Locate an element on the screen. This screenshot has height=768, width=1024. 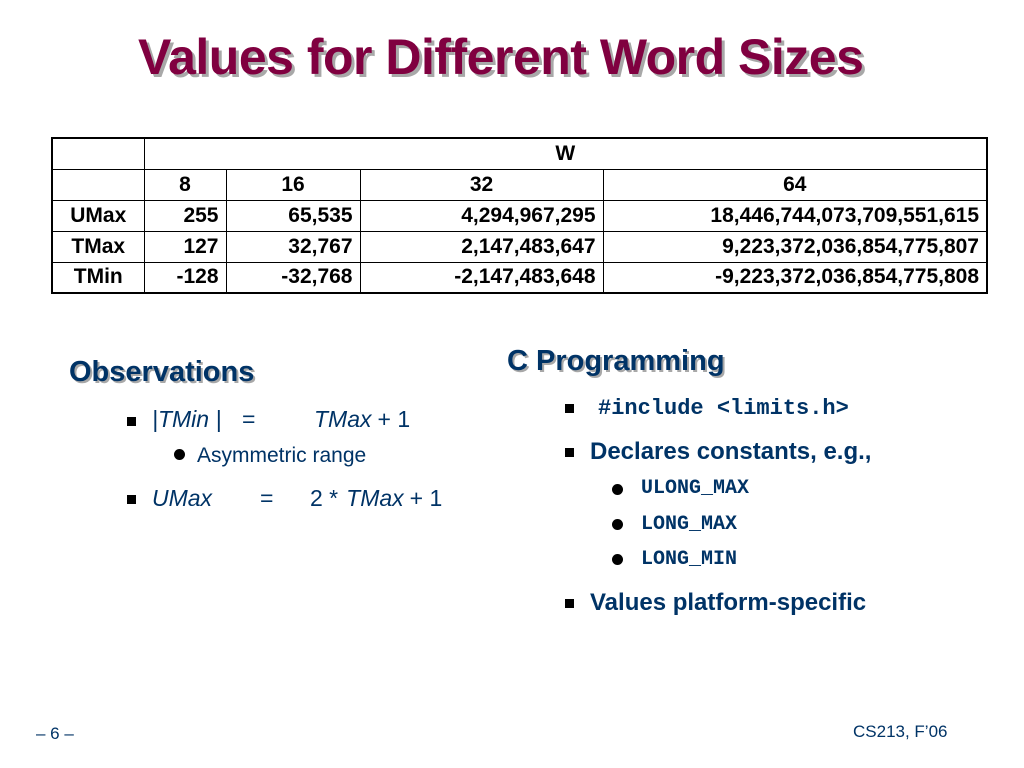
table-column-row: 8 16 32 64 is located at coordinates (519, 184).